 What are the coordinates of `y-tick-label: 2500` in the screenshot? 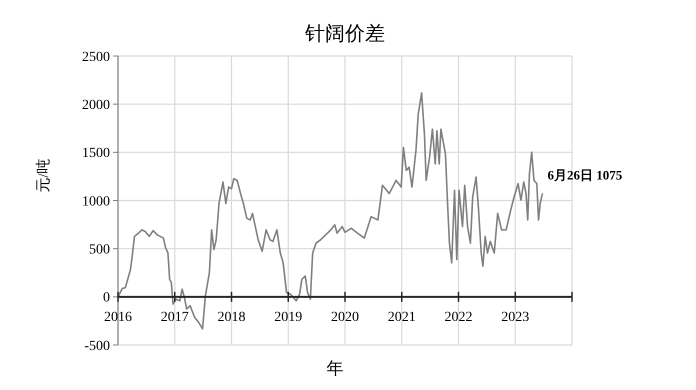 It's located at (96, 57).